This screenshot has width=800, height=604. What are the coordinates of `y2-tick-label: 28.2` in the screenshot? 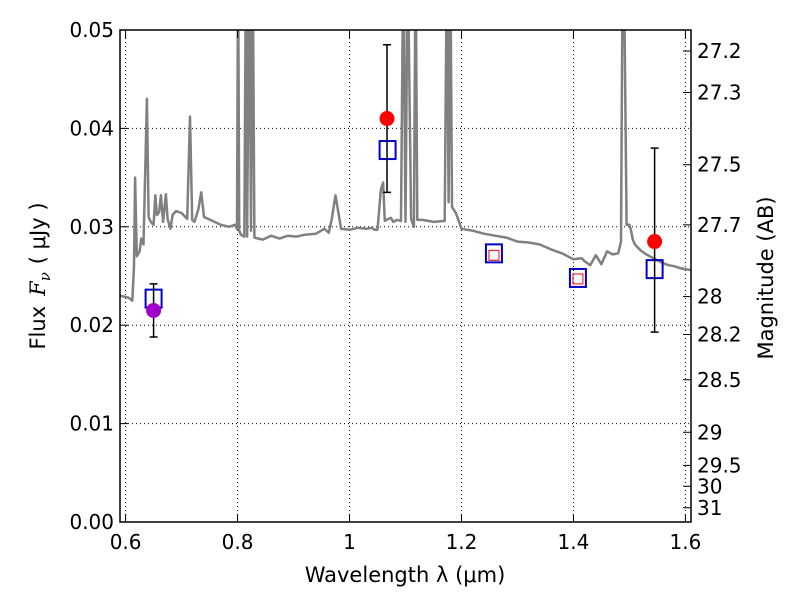 It's located at (719, 335).